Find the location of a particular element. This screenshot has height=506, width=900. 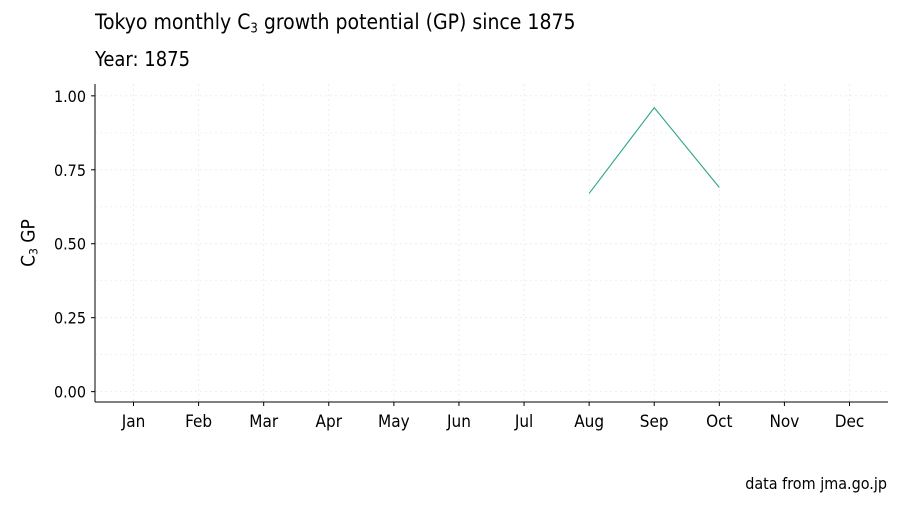

x-tick-label: Dec is located at coordinates (850, 422).